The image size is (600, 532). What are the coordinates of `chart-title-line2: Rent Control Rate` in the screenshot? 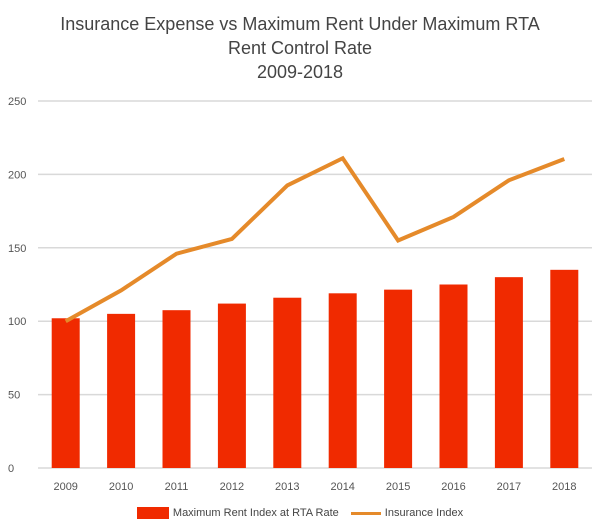 It's located at (300, 48).